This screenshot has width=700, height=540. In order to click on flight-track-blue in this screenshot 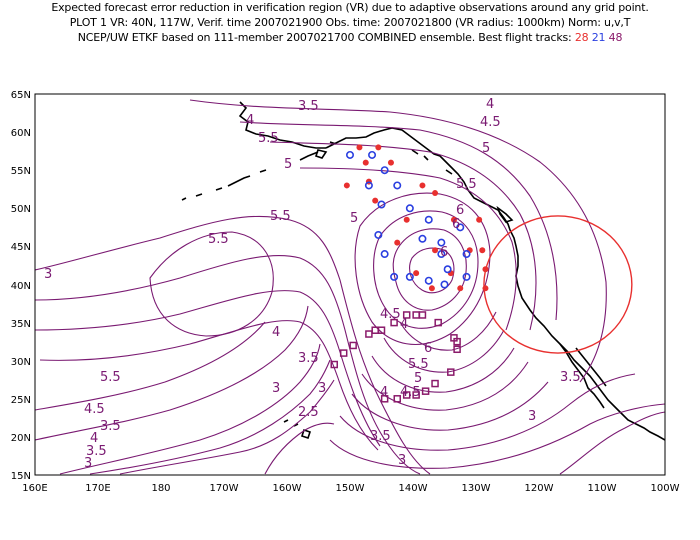, I will do `click(408, 219)`.